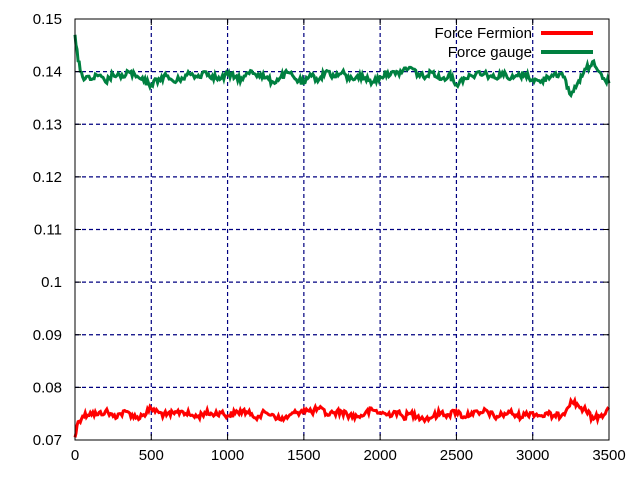  I want to click on legend-label: Force gauge, so click(490, 52).